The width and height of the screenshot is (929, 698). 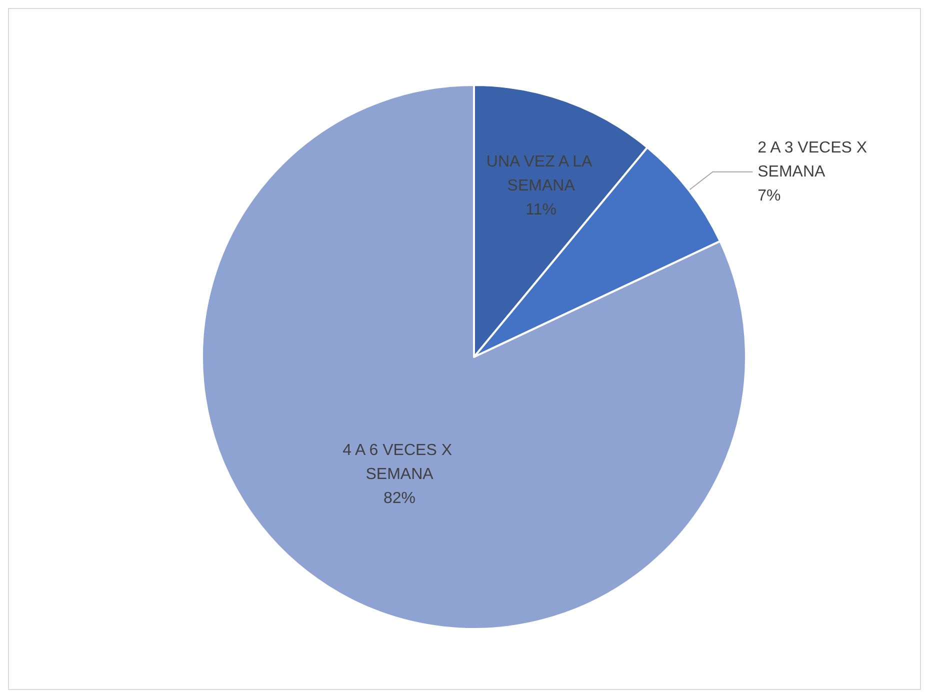 I want to click on data-label: 7%, so click(x=769, y=195).